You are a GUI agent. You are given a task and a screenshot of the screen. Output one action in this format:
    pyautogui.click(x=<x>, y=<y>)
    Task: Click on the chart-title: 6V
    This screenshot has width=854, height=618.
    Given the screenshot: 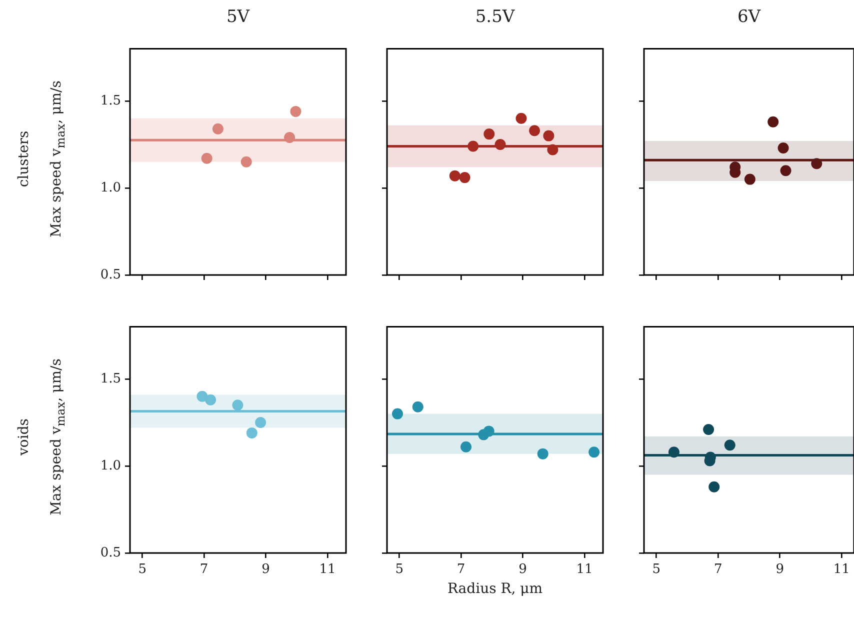 What is the action you would take?
    pyautogui.click(x=749, y=17)
    